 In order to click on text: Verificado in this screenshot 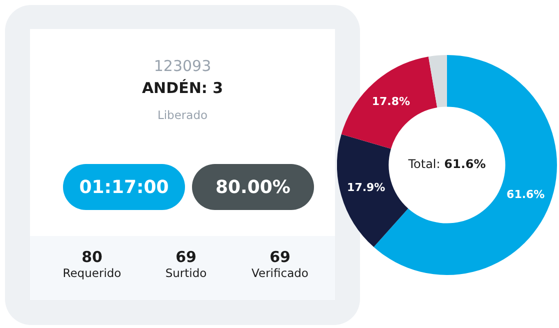, I will do `click(280, 273)`.